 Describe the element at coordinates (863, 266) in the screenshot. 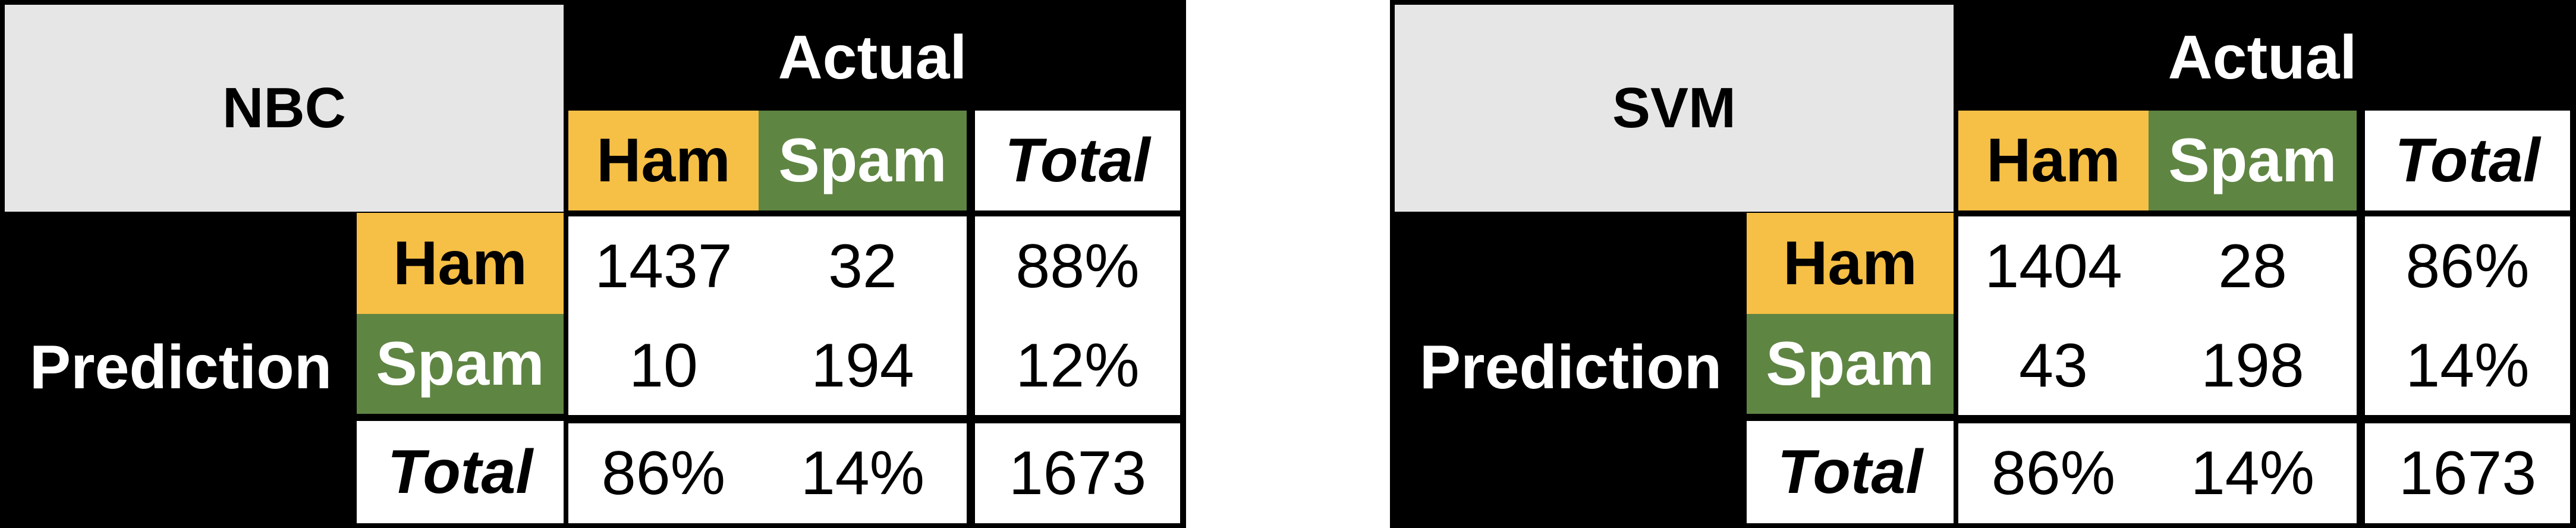

I see `nbc-ham-spam: 32` at that location.